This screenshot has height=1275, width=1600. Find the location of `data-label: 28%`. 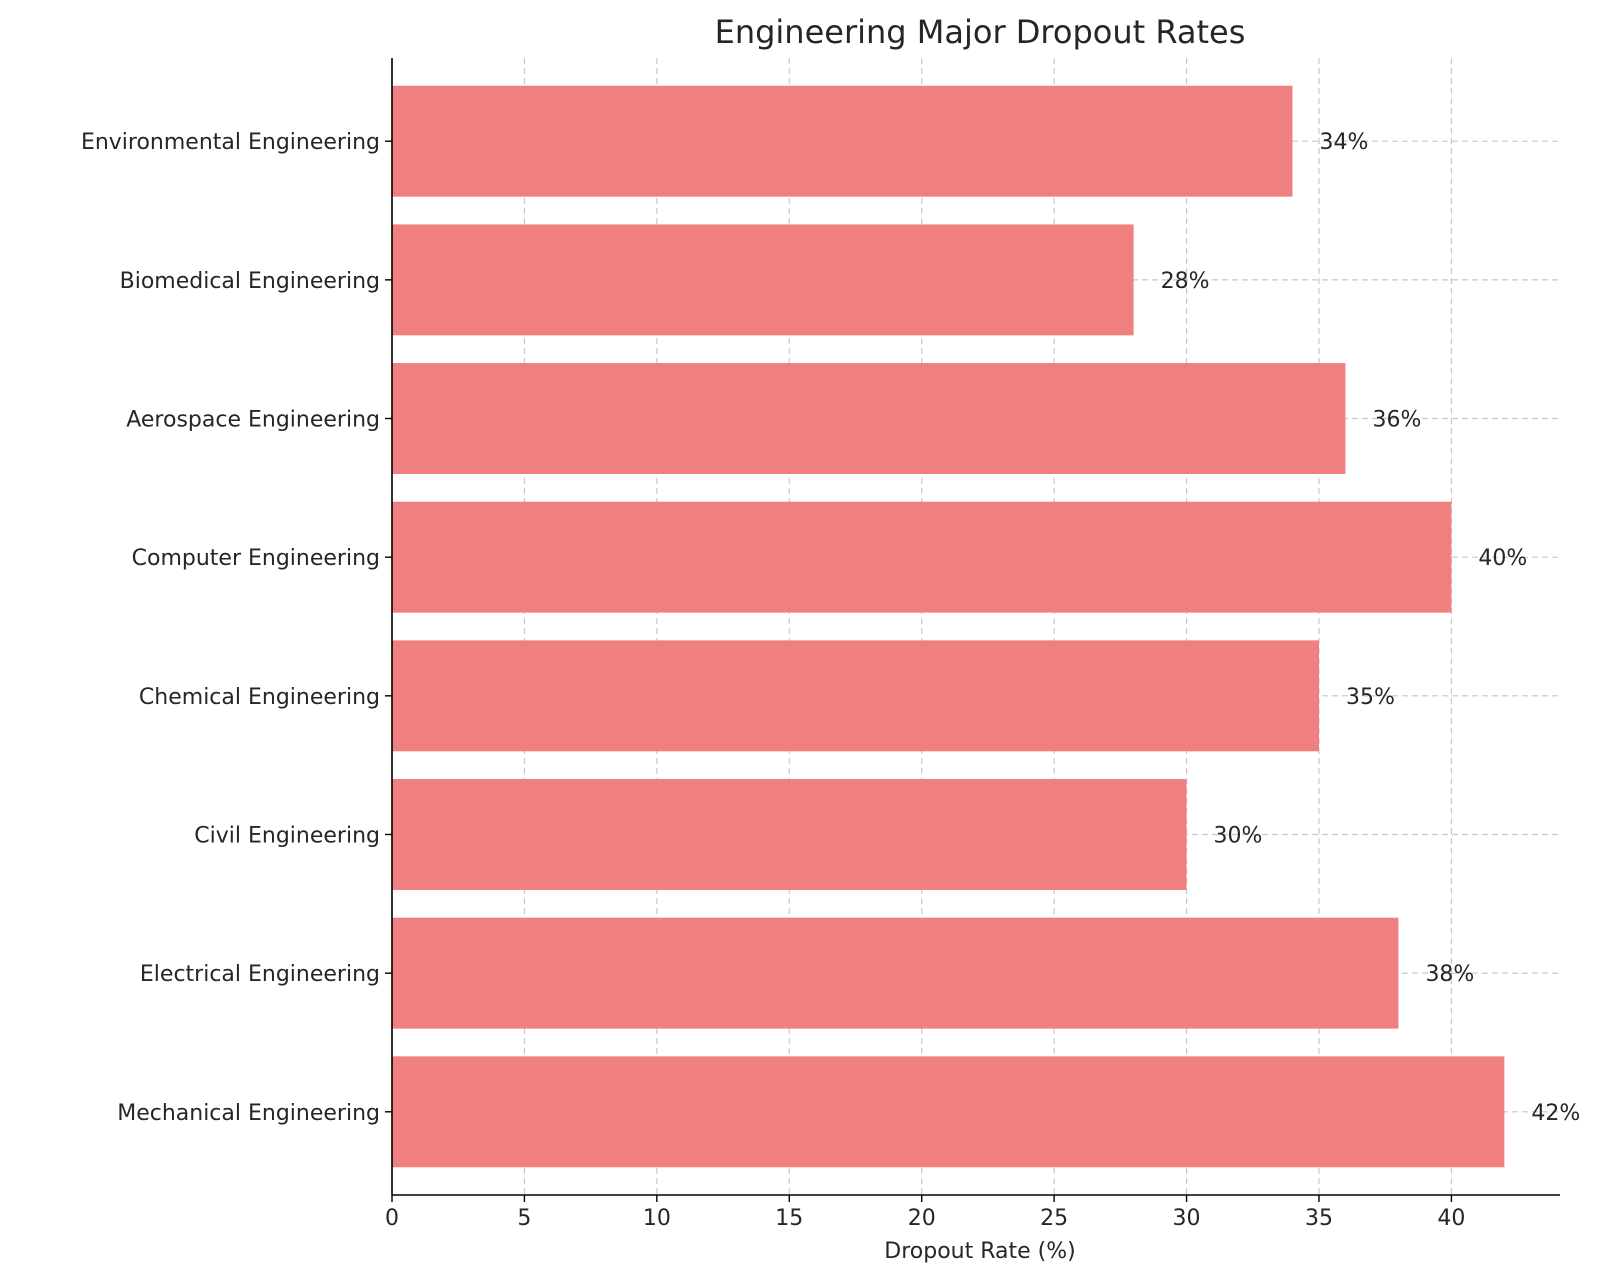

data-label: 28% is located at coordinates (1185, 281).